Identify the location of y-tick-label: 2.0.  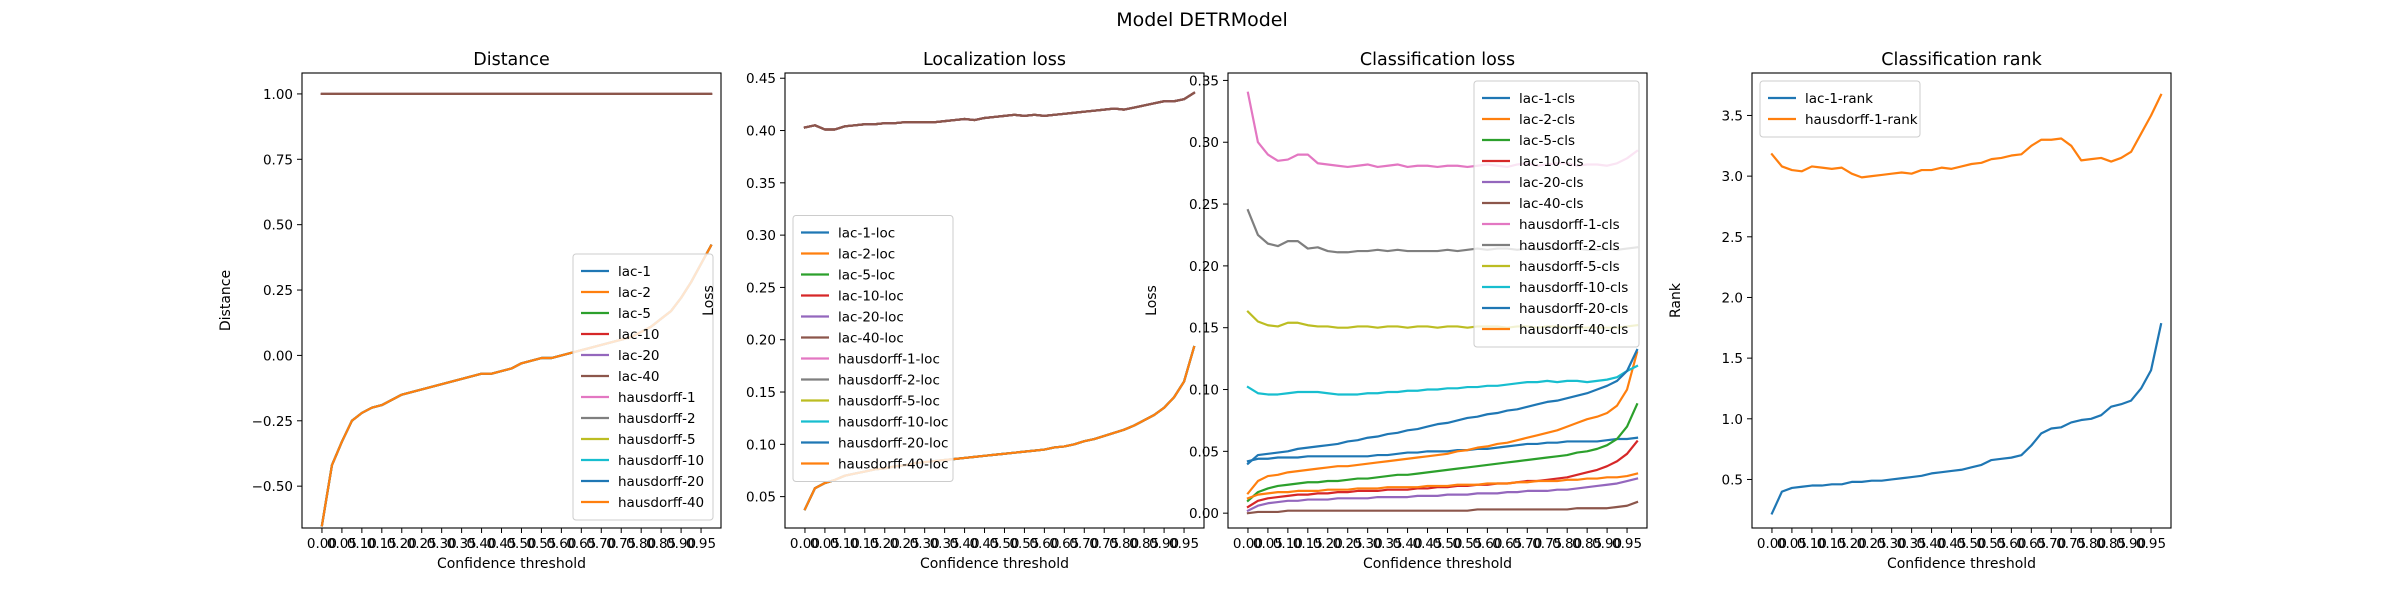
(1732, 298).